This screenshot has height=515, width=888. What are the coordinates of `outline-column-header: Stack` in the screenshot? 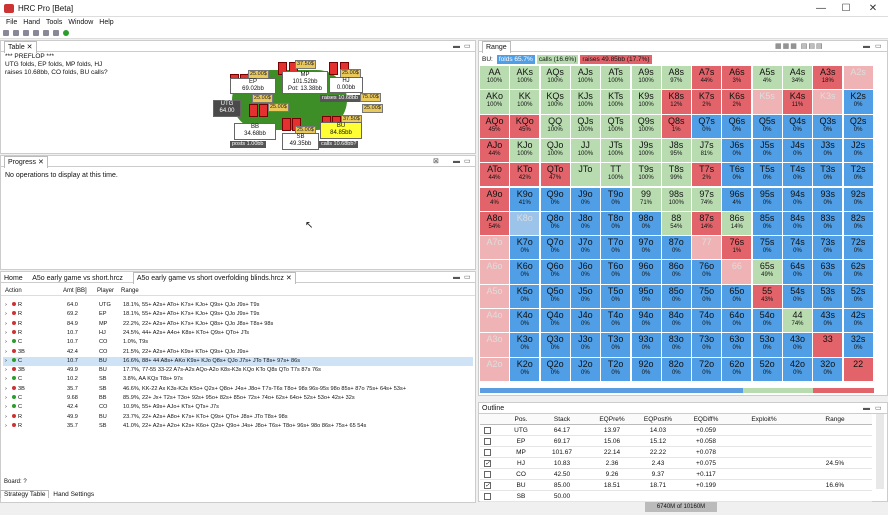 It's located at (562, 419).